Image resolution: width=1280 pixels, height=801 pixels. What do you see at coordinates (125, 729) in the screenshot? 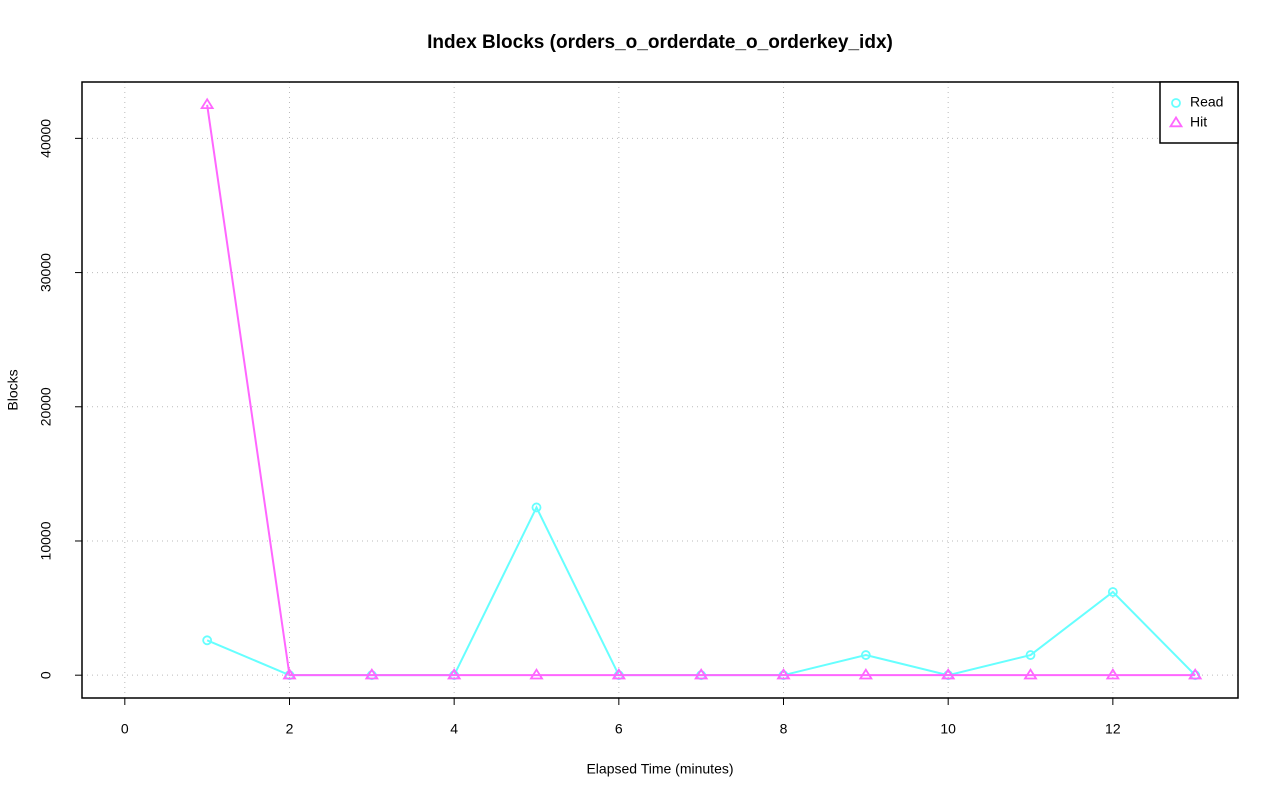
I see `x-tick-label: 0` at bounding box center [125, 729].